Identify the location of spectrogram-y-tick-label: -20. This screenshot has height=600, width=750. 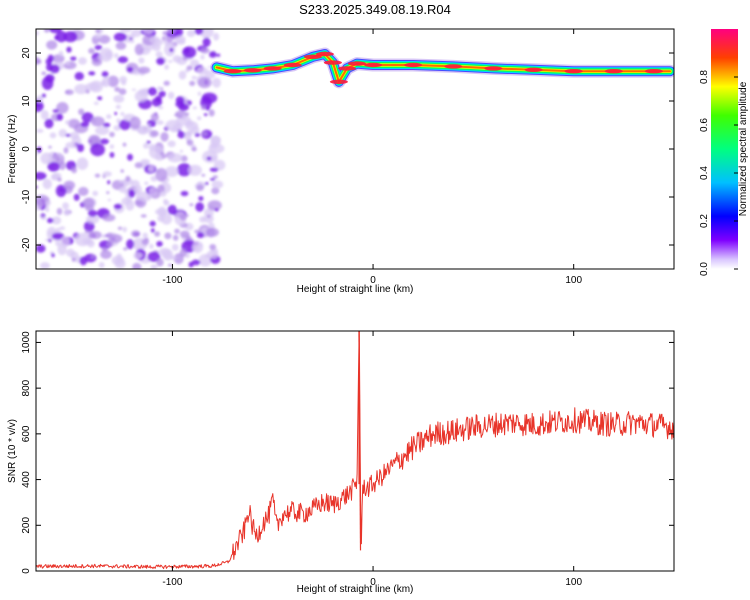
(26, 244).